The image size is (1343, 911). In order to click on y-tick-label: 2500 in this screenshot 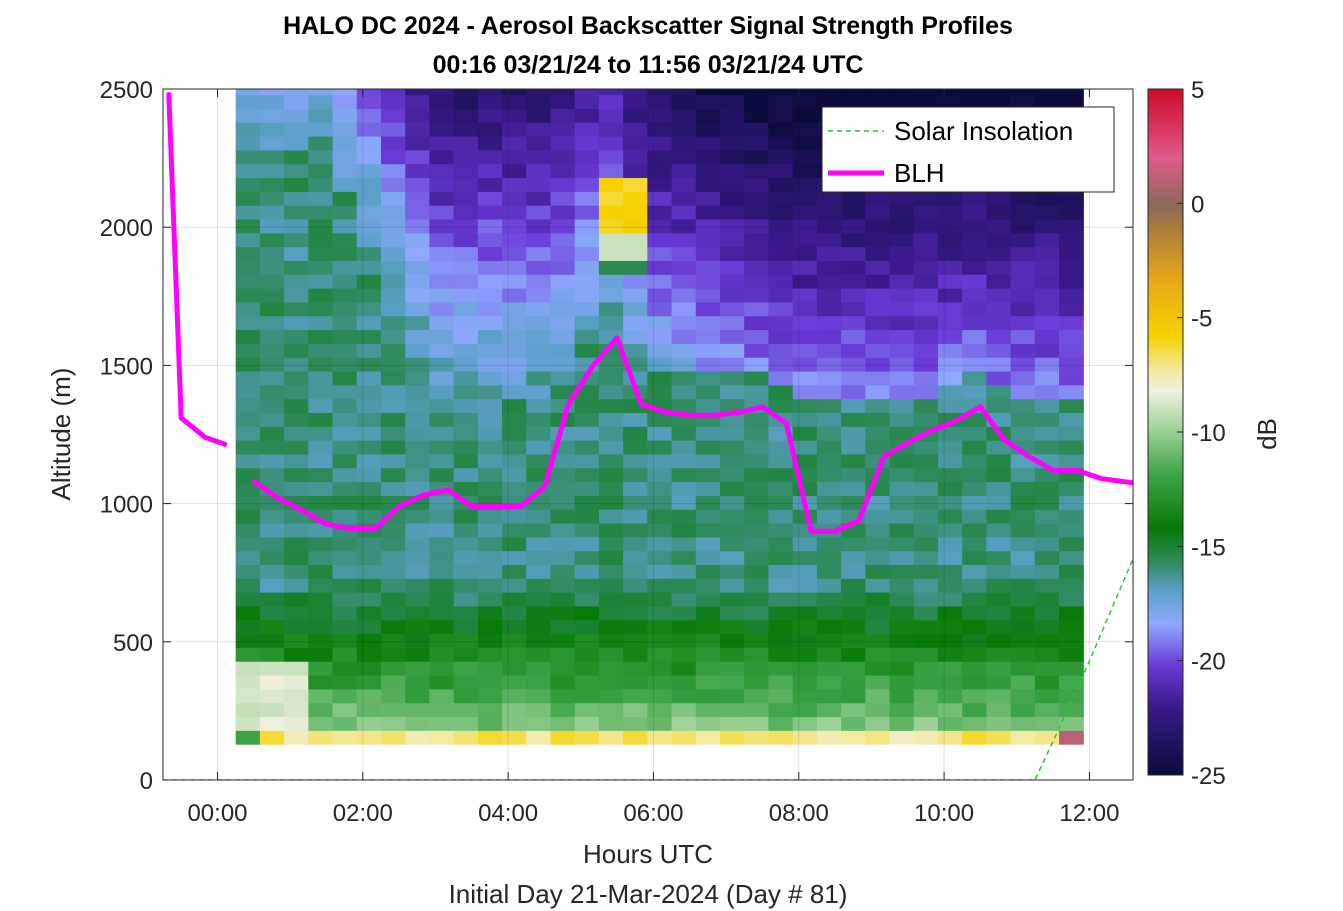, I will do `click(126, 90)`.